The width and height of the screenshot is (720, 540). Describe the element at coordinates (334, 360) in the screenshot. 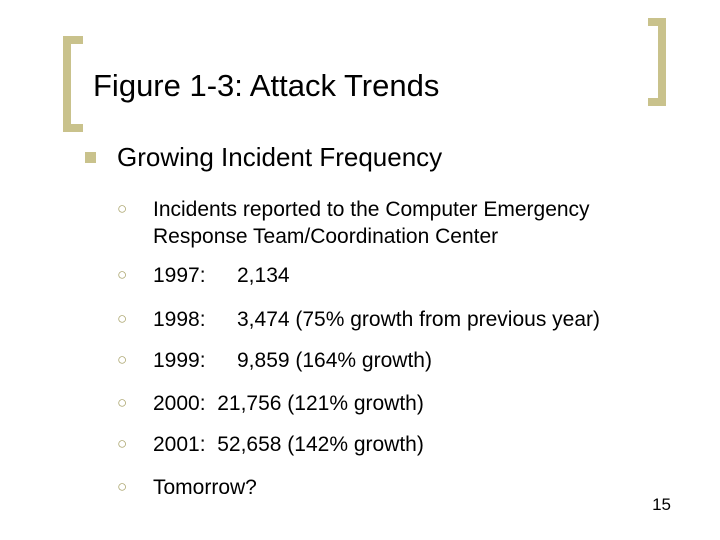

I see `year-value: 9,859 (164% growth)` at that location.